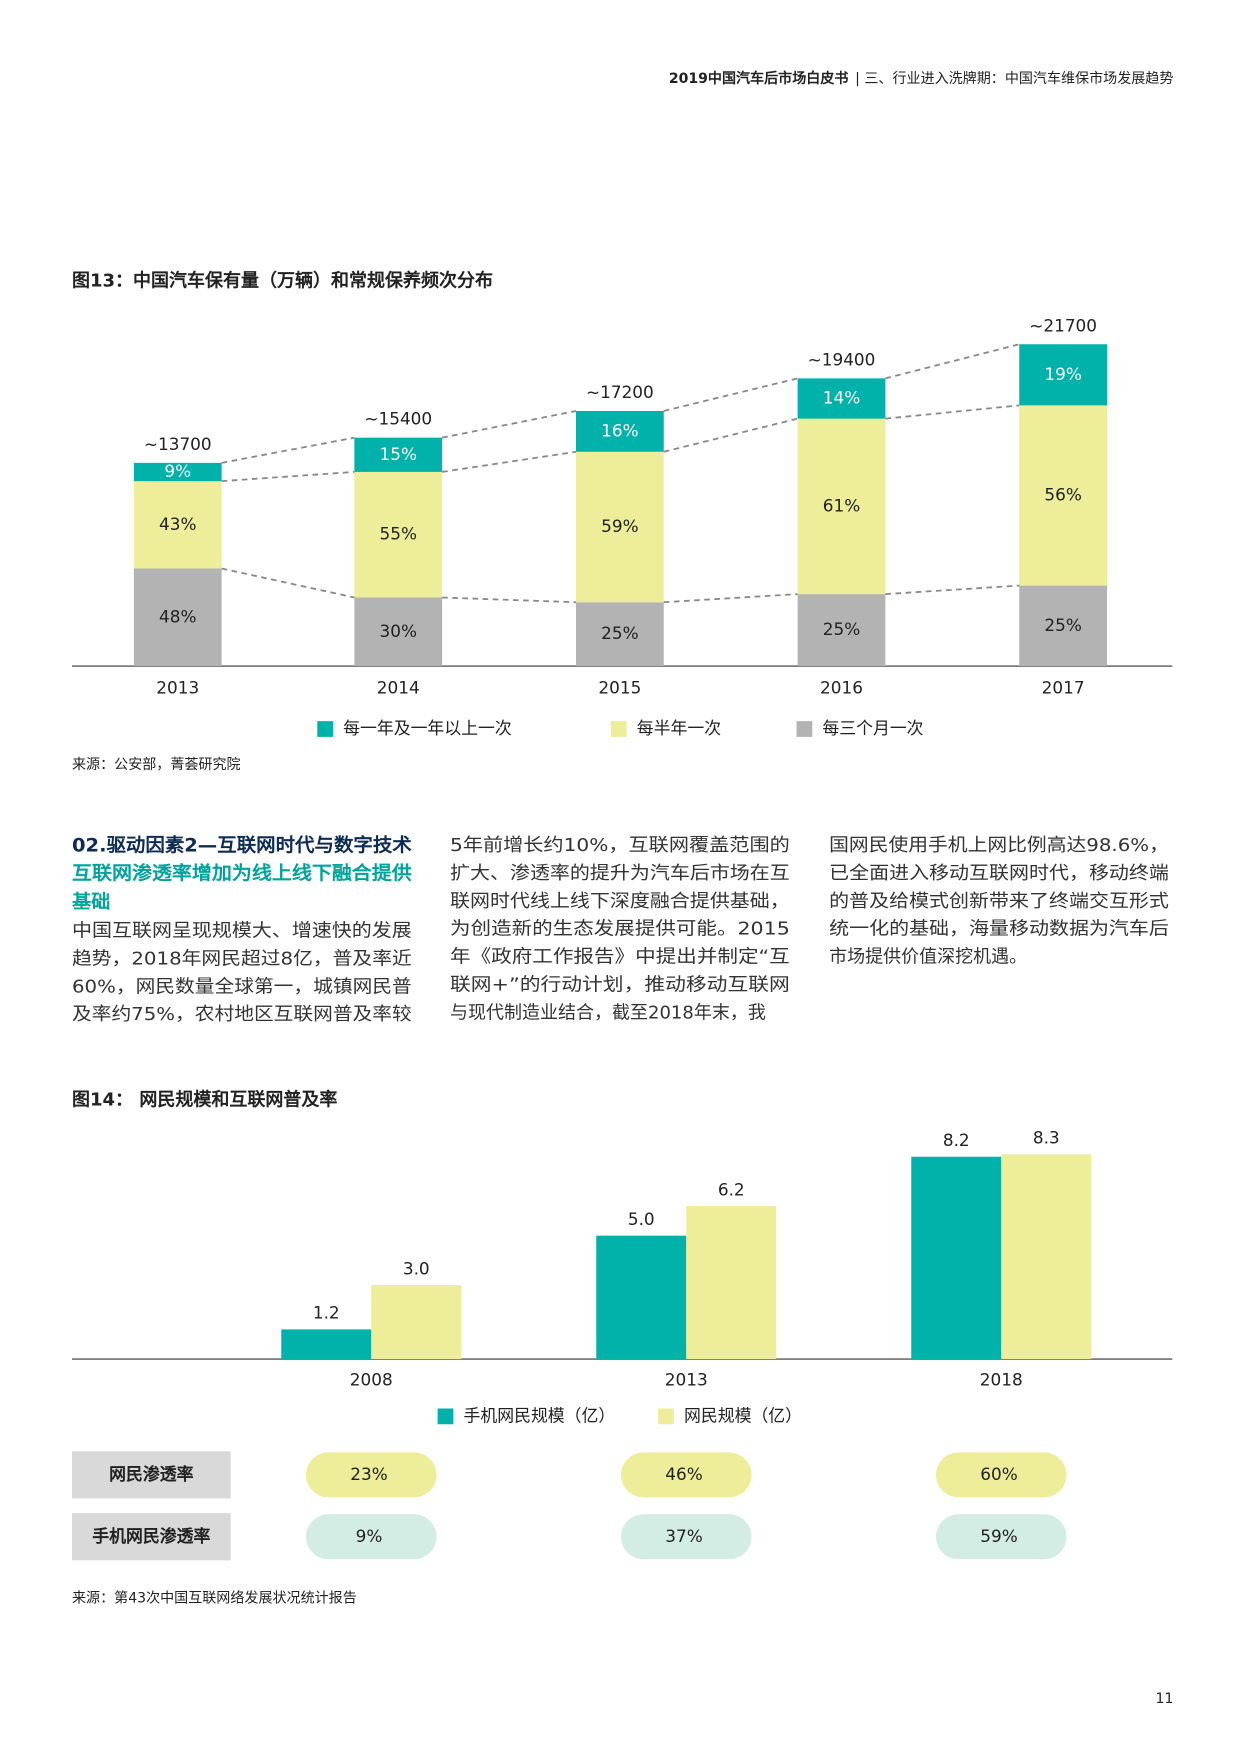 This screenshot has height=1754, width=1240. Describe the element at coordinates (1063, 325) in the screenshot. I see `total-label: ~21700` at that location.